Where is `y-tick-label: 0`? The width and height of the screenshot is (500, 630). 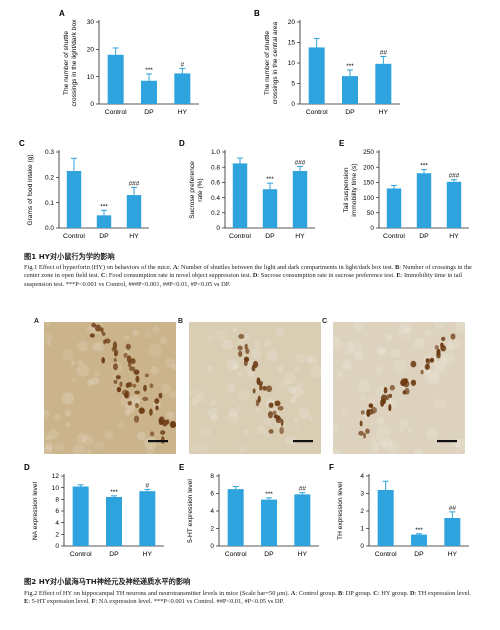 y-tick-label: 0 is located at coordinates (218, 228).